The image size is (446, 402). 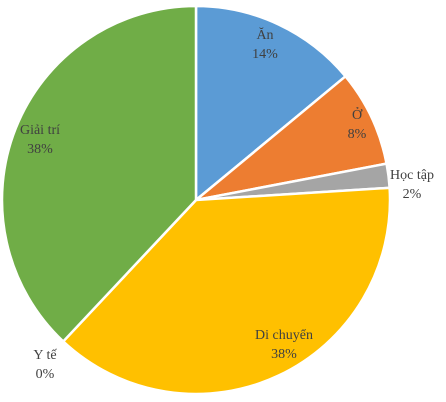 What do you see at coordinates (412, 194) in the screenshot?
I see `slice-value-label: 2%` at bounding box center [412, 194].